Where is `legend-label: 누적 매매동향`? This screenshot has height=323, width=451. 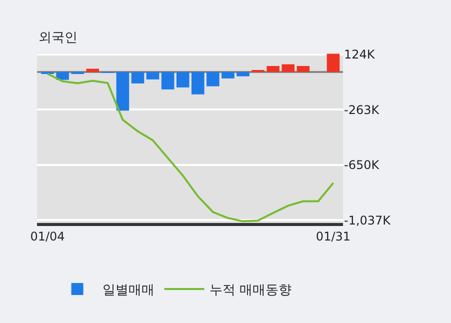
legend-label: 누적 매매동향 is located at coordinates (250, 290).